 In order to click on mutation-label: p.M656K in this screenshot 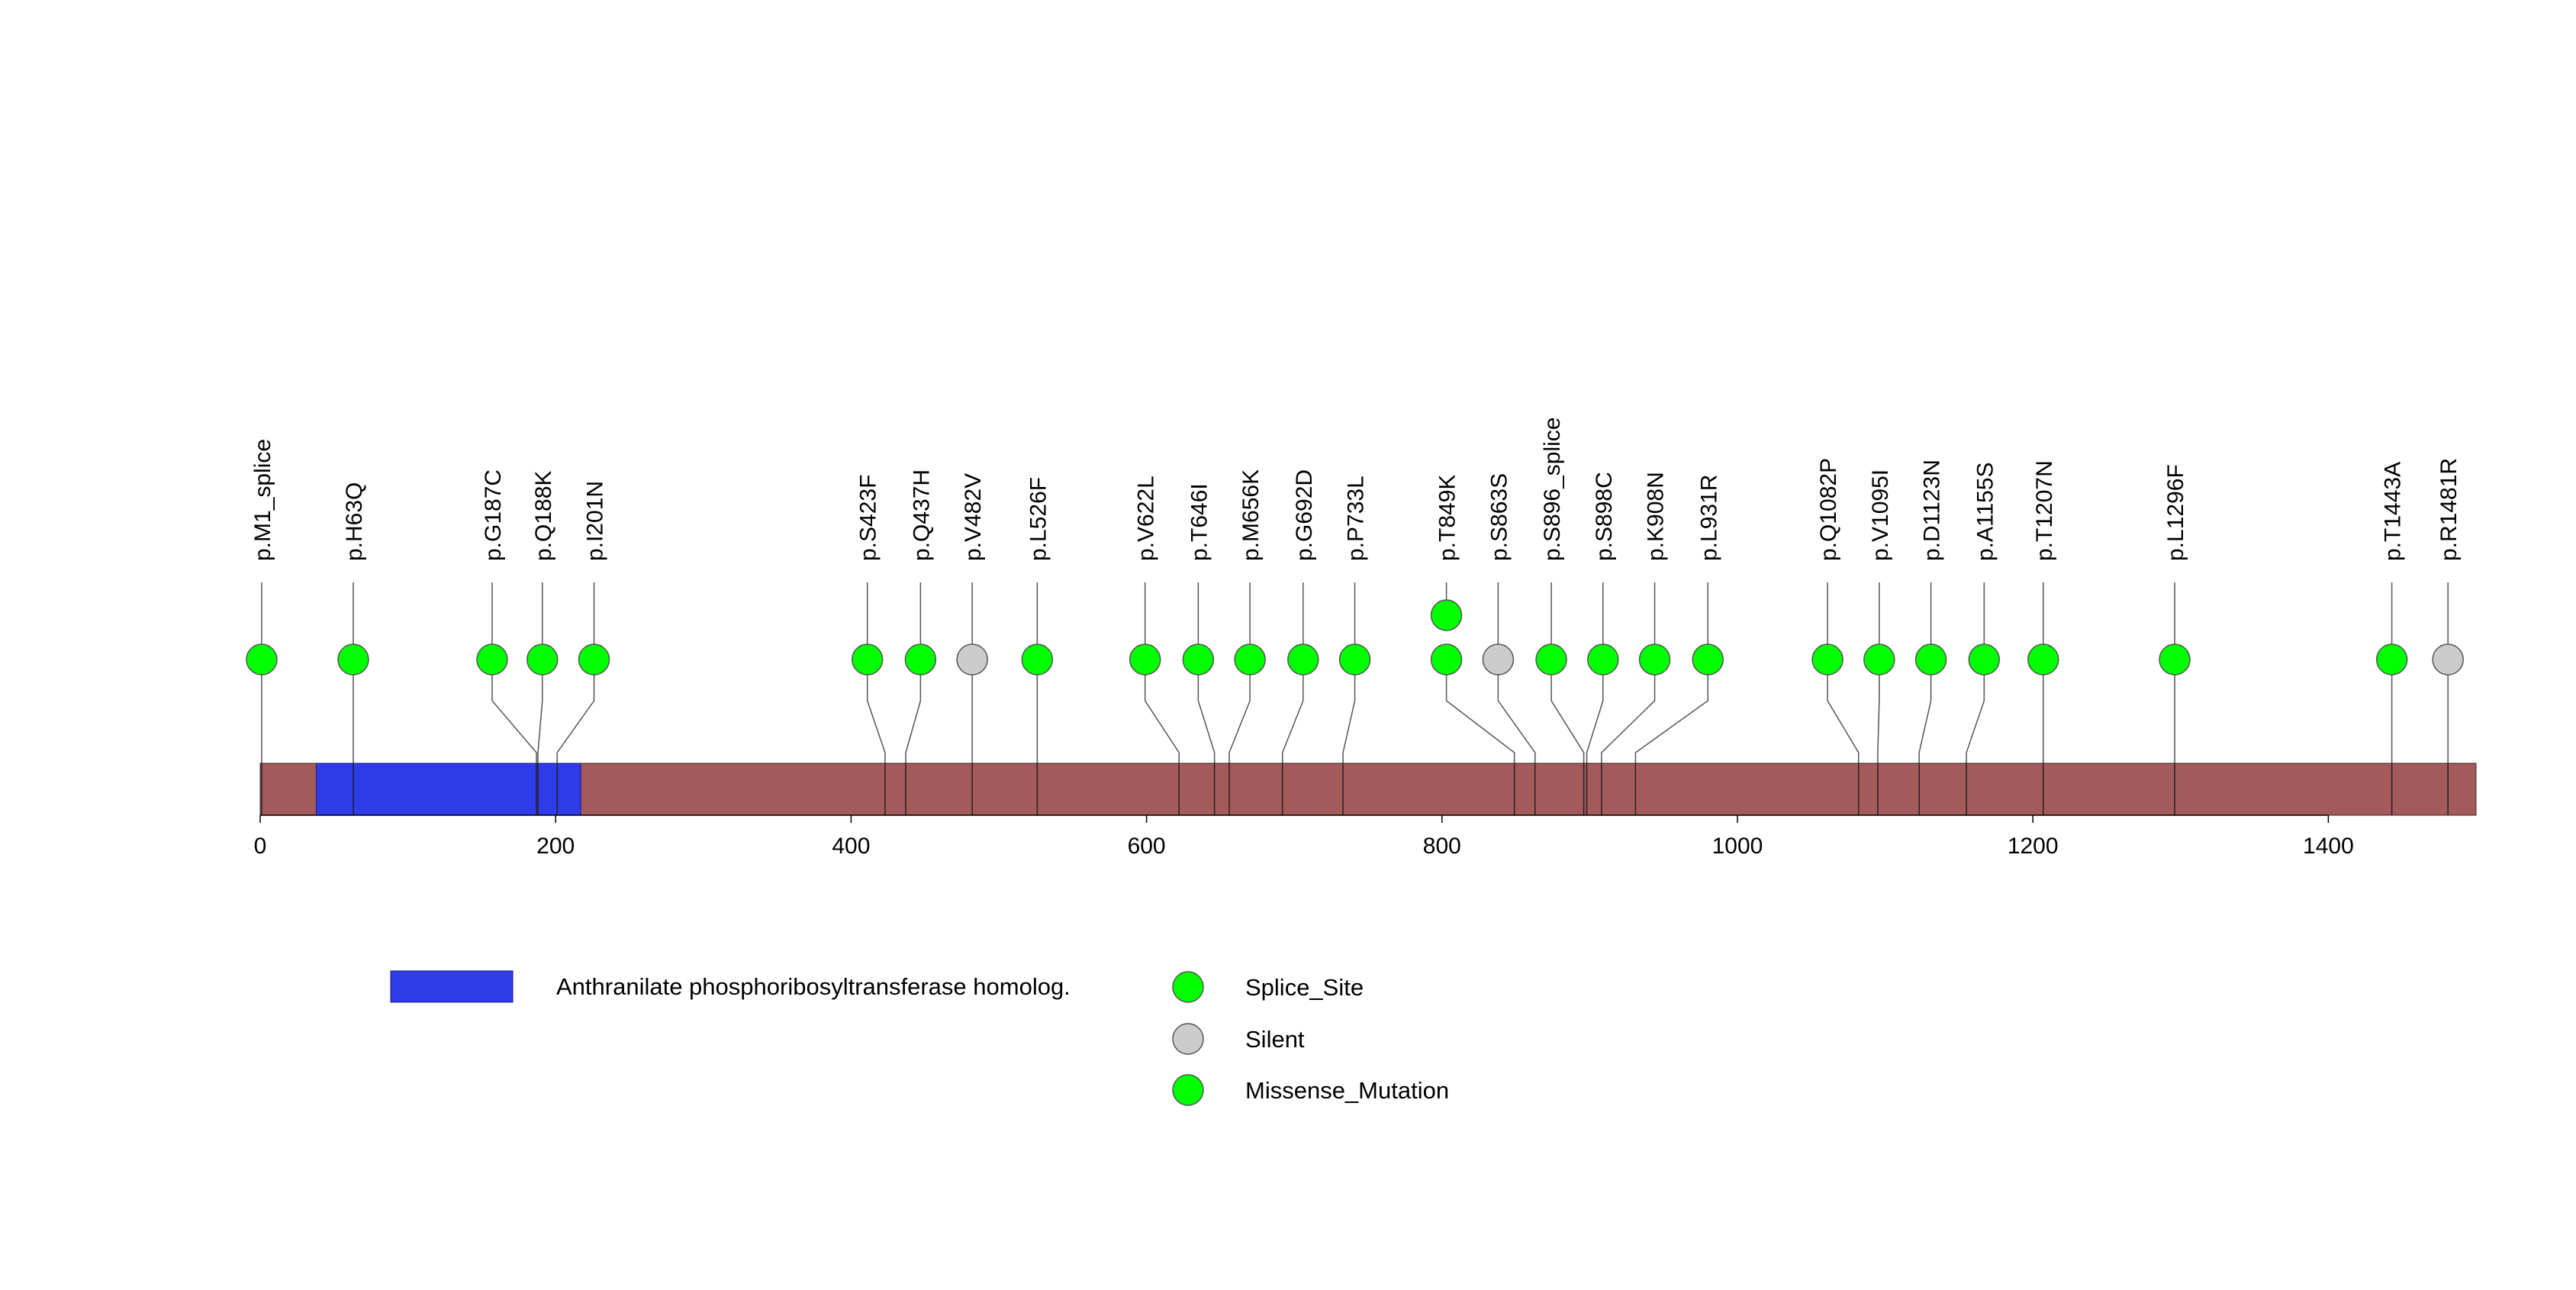, I will do `click(1251, 515)`.